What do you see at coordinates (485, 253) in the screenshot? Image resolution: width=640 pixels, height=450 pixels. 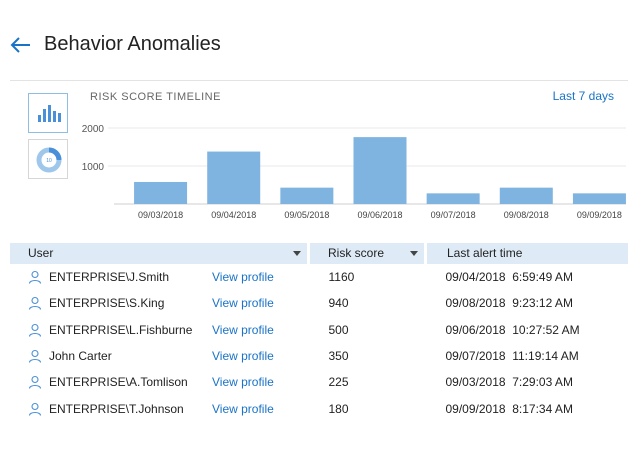 I see `column-header-label: Last alert time` at bounding box center [485, 253].